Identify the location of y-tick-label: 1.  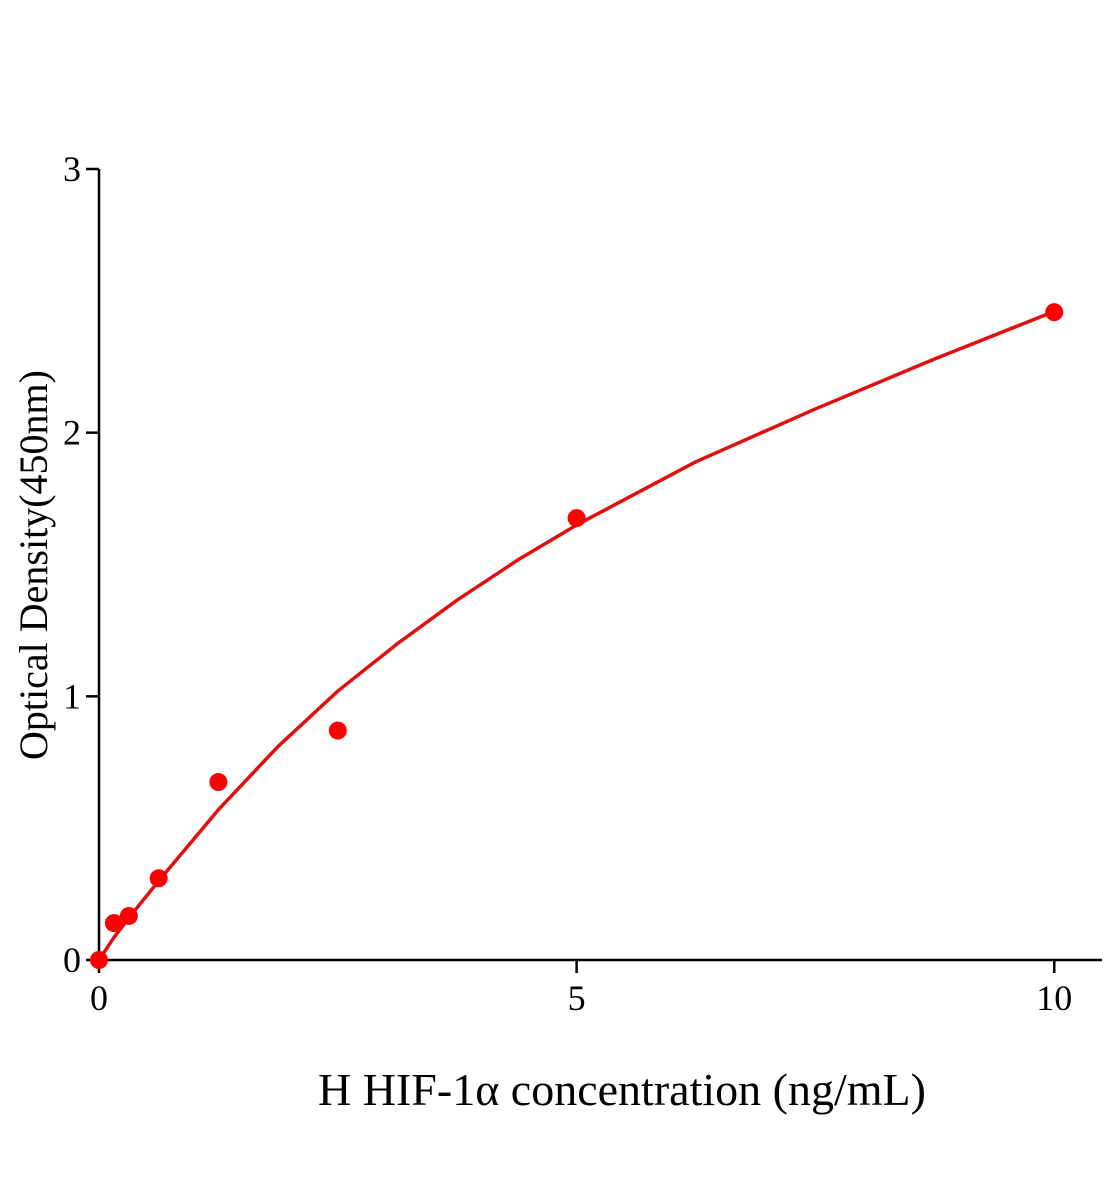
(72, 696).